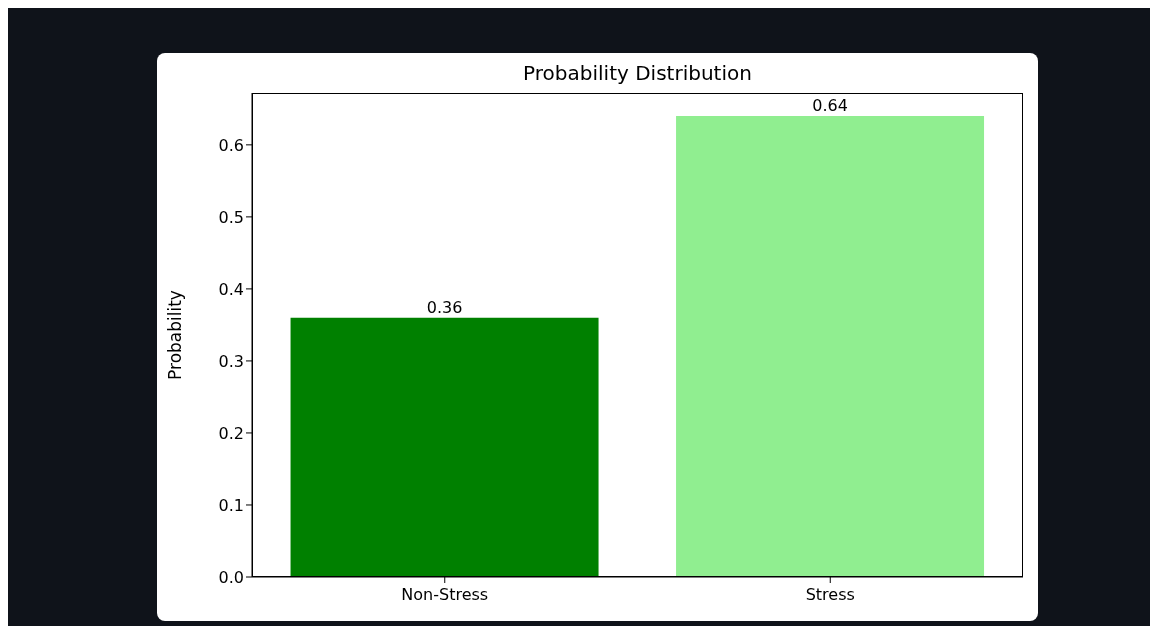  What do you see at coordinates (231, 433) in the screenshot?
I see `y-tick-label: 0.2` at bounding box center [231, 433].